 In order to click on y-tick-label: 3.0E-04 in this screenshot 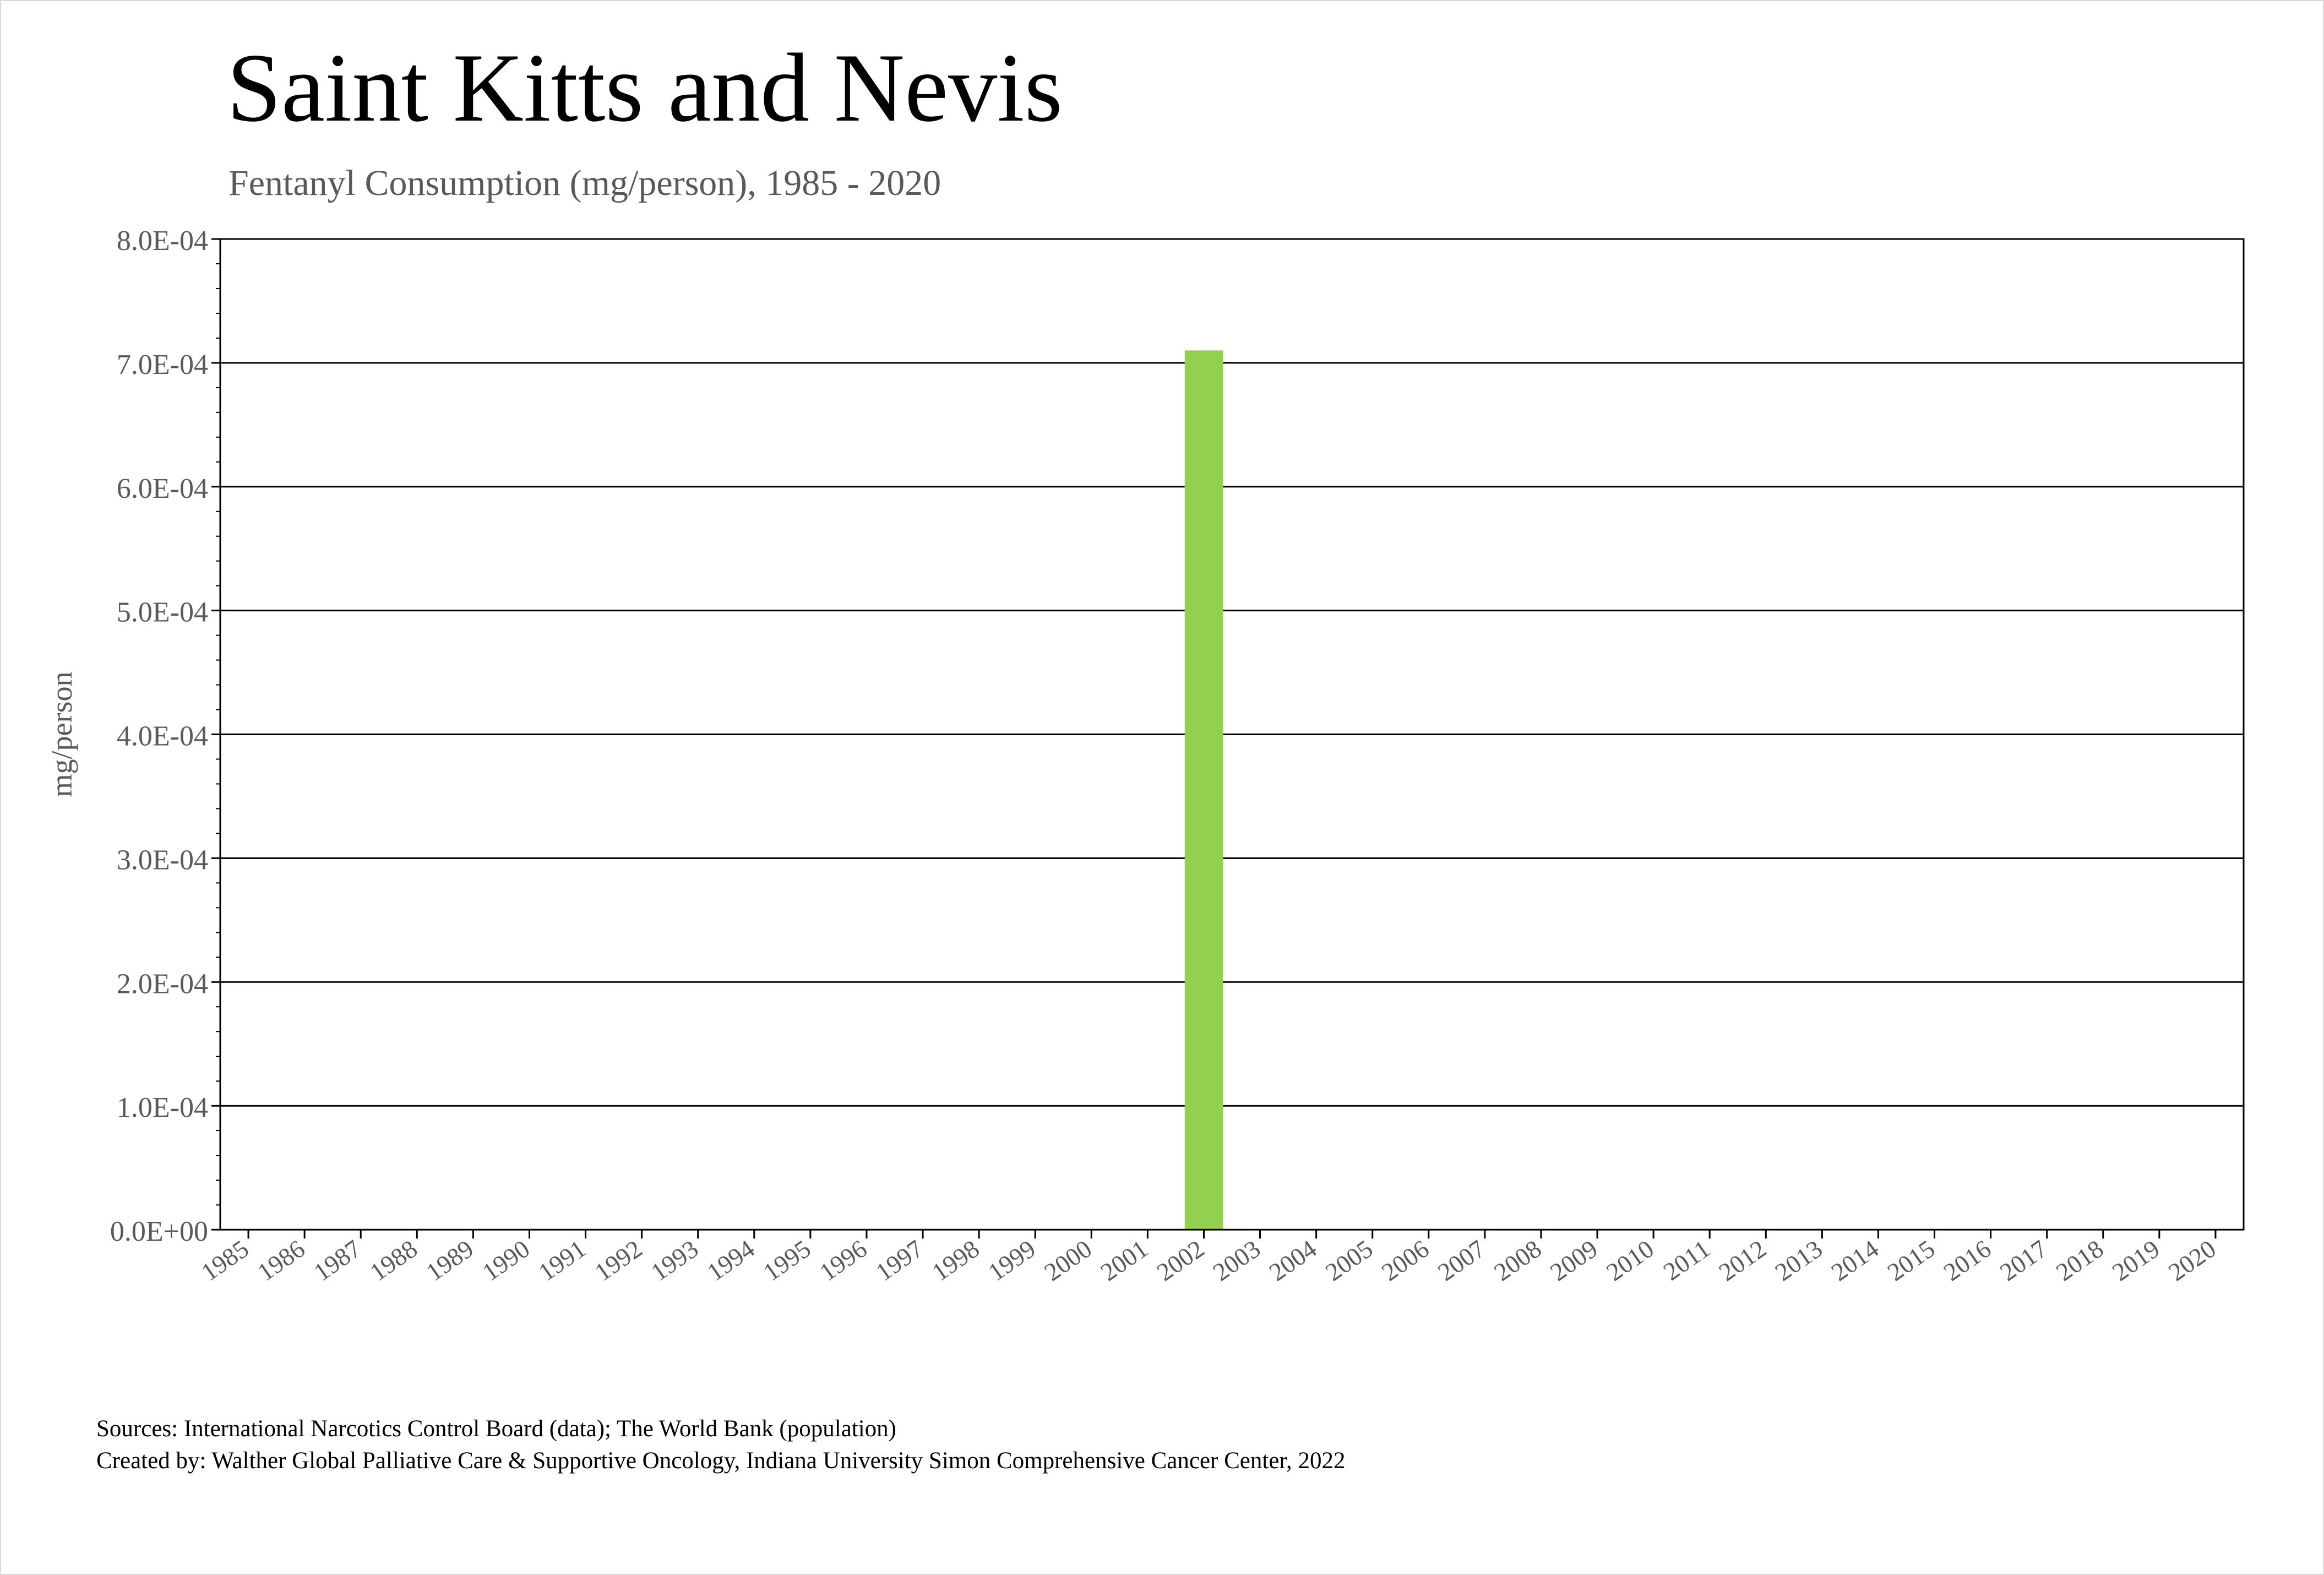, I will do `click(163, 860)`.